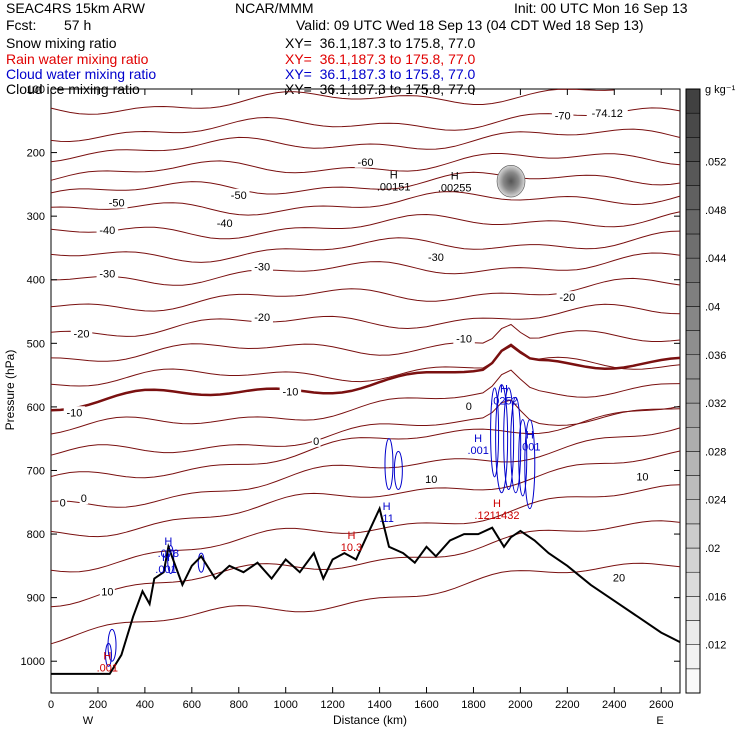  I want to click on x-tick-label: 400, so click(145, 705).